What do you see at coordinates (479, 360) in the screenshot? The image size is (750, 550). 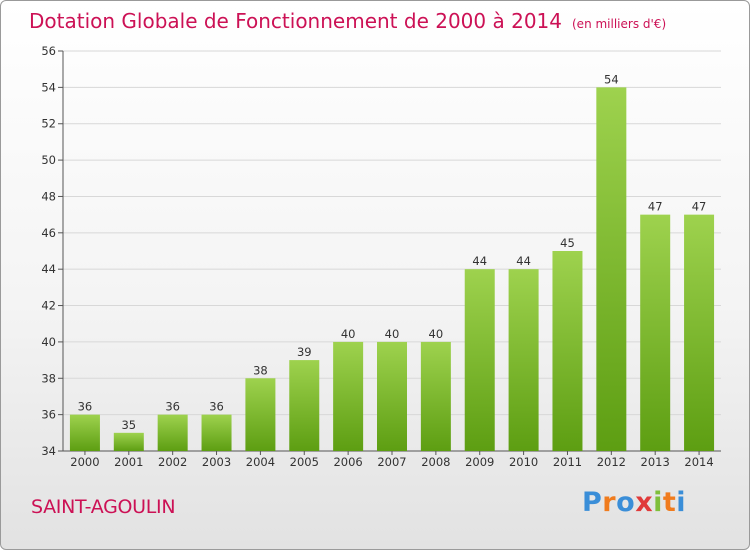 I see `bar-2009` at bounding box center [479, 360].